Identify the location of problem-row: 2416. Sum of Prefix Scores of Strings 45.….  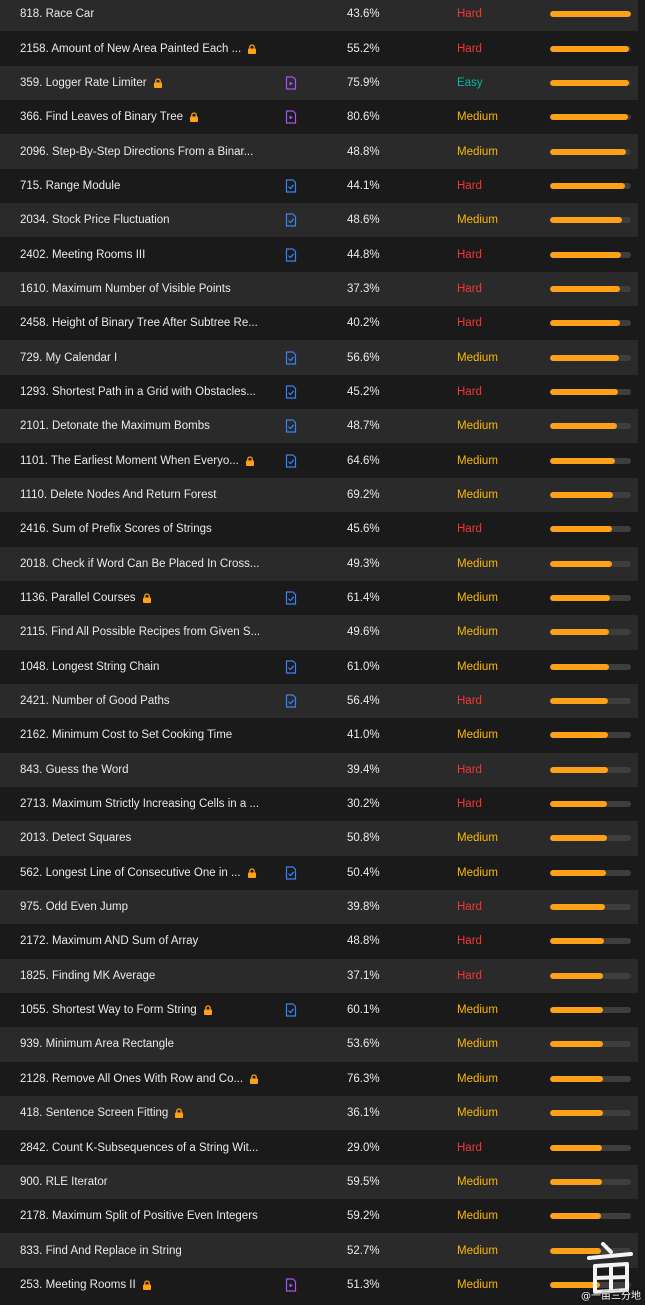
(319, 529).